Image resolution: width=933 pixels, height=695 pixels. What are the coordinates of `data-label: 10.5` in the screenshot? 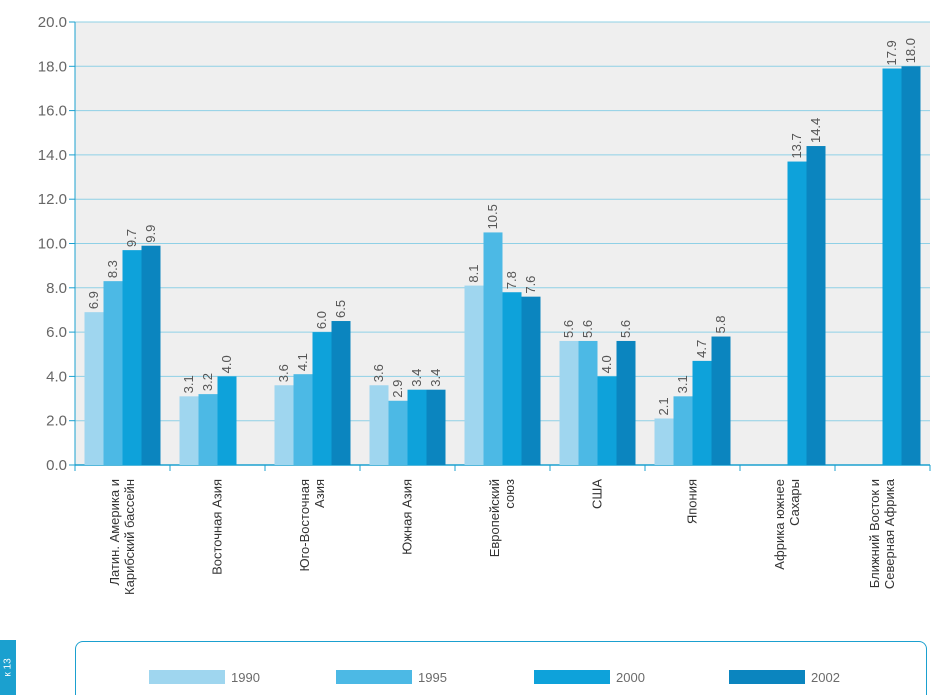 It's located at (492, 216).